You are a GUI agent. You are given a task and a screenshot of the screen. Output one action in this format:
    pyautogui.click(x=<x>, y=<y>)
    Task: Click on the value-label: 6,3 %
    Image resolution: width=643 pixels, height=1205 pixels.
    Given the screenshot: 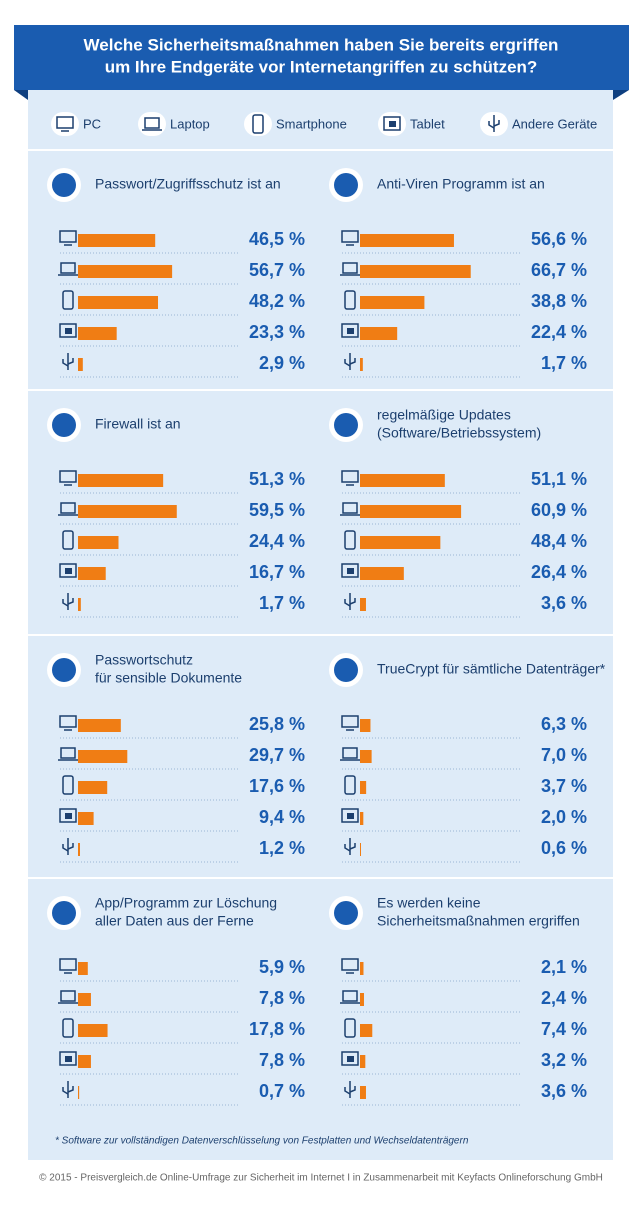 What is the action you would take?
    pyautogui.click(x=564, y=724)
    